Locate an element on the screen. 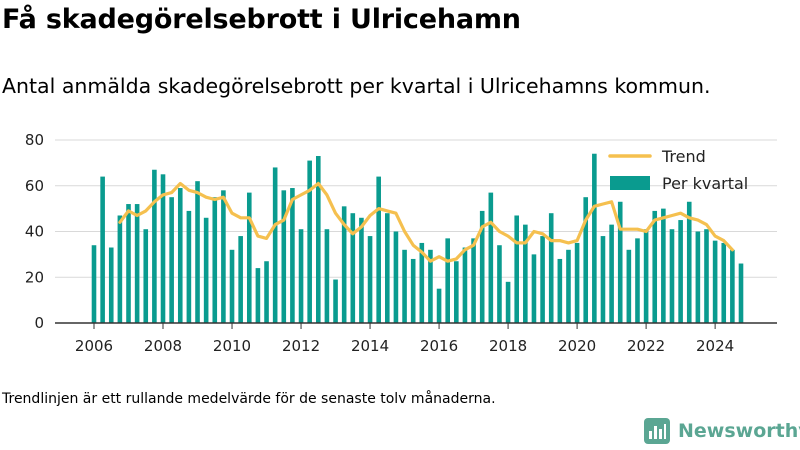  legend: Trend Per kvartal is located at coordinates (678, 170).